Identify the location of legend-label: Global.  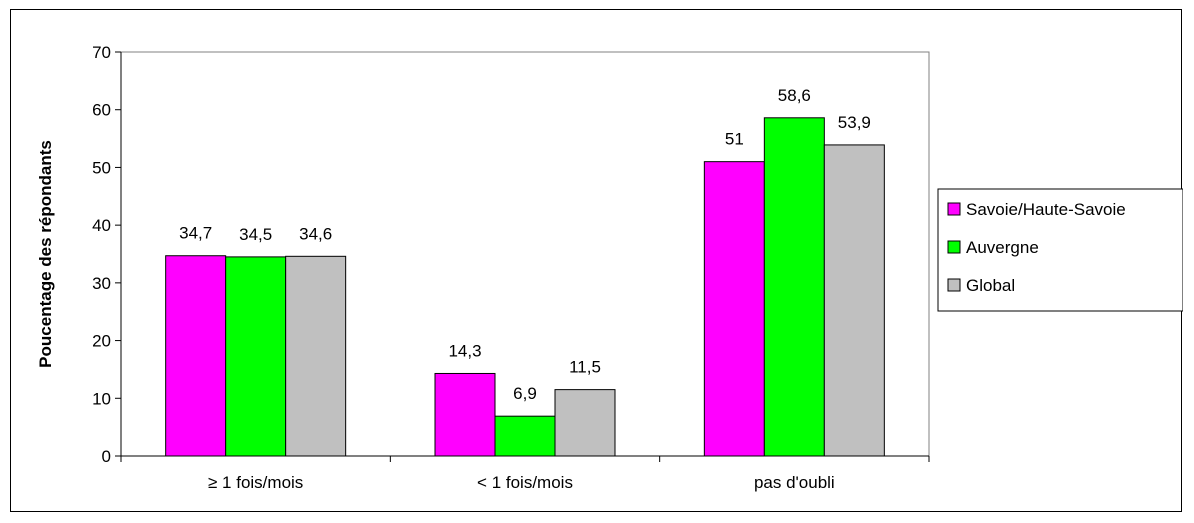
(990, 285).